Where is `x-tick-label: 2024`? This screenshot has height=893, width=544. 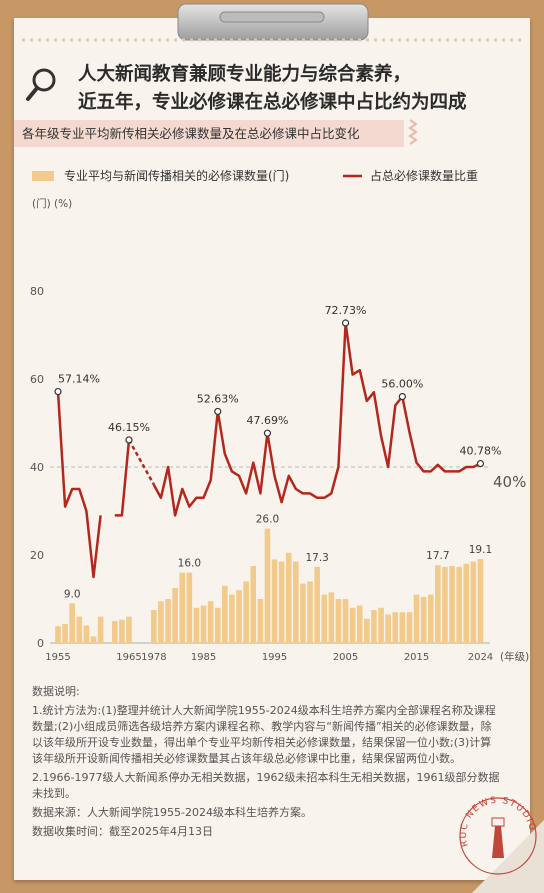 x-tick-label: 2024 is located at coordinates (480, 657).